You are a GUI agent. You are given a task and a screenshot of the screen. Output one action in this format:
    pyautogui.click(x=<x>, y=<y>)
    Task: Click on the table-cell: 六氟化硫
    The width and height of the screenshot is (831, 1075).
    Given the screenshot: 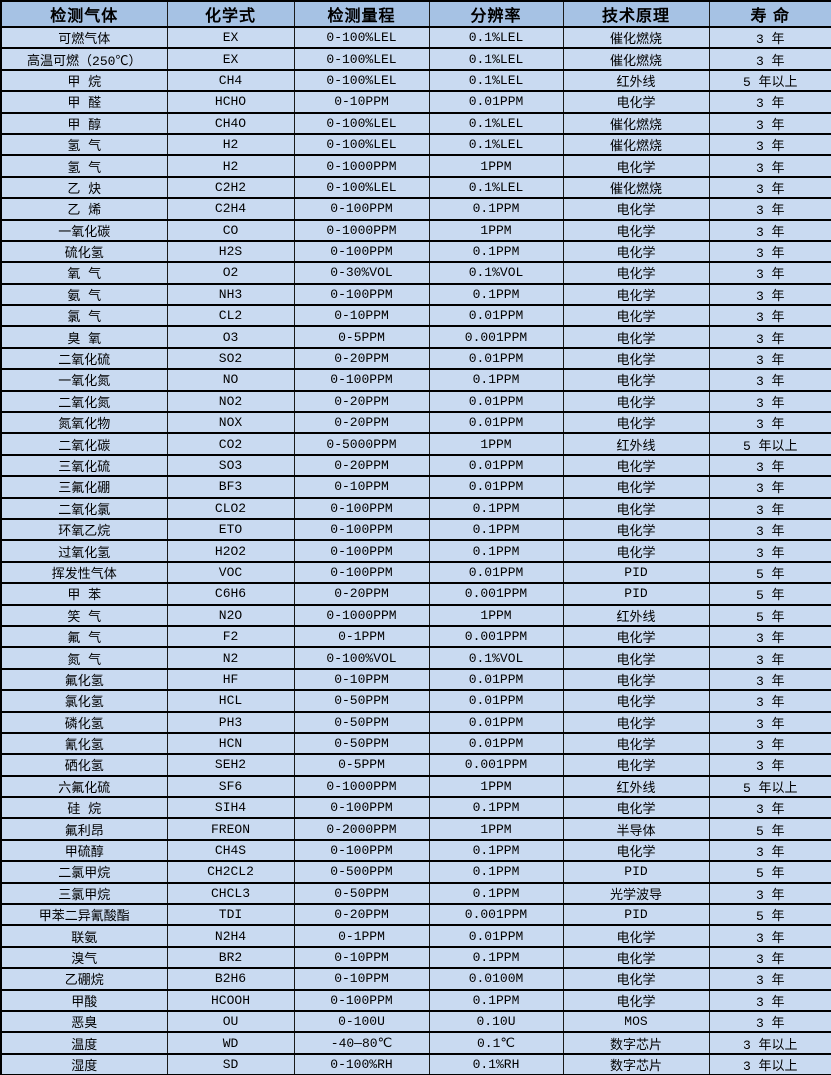 What is the action you would take?
    pyautogui.click(x=84, y=786)
    